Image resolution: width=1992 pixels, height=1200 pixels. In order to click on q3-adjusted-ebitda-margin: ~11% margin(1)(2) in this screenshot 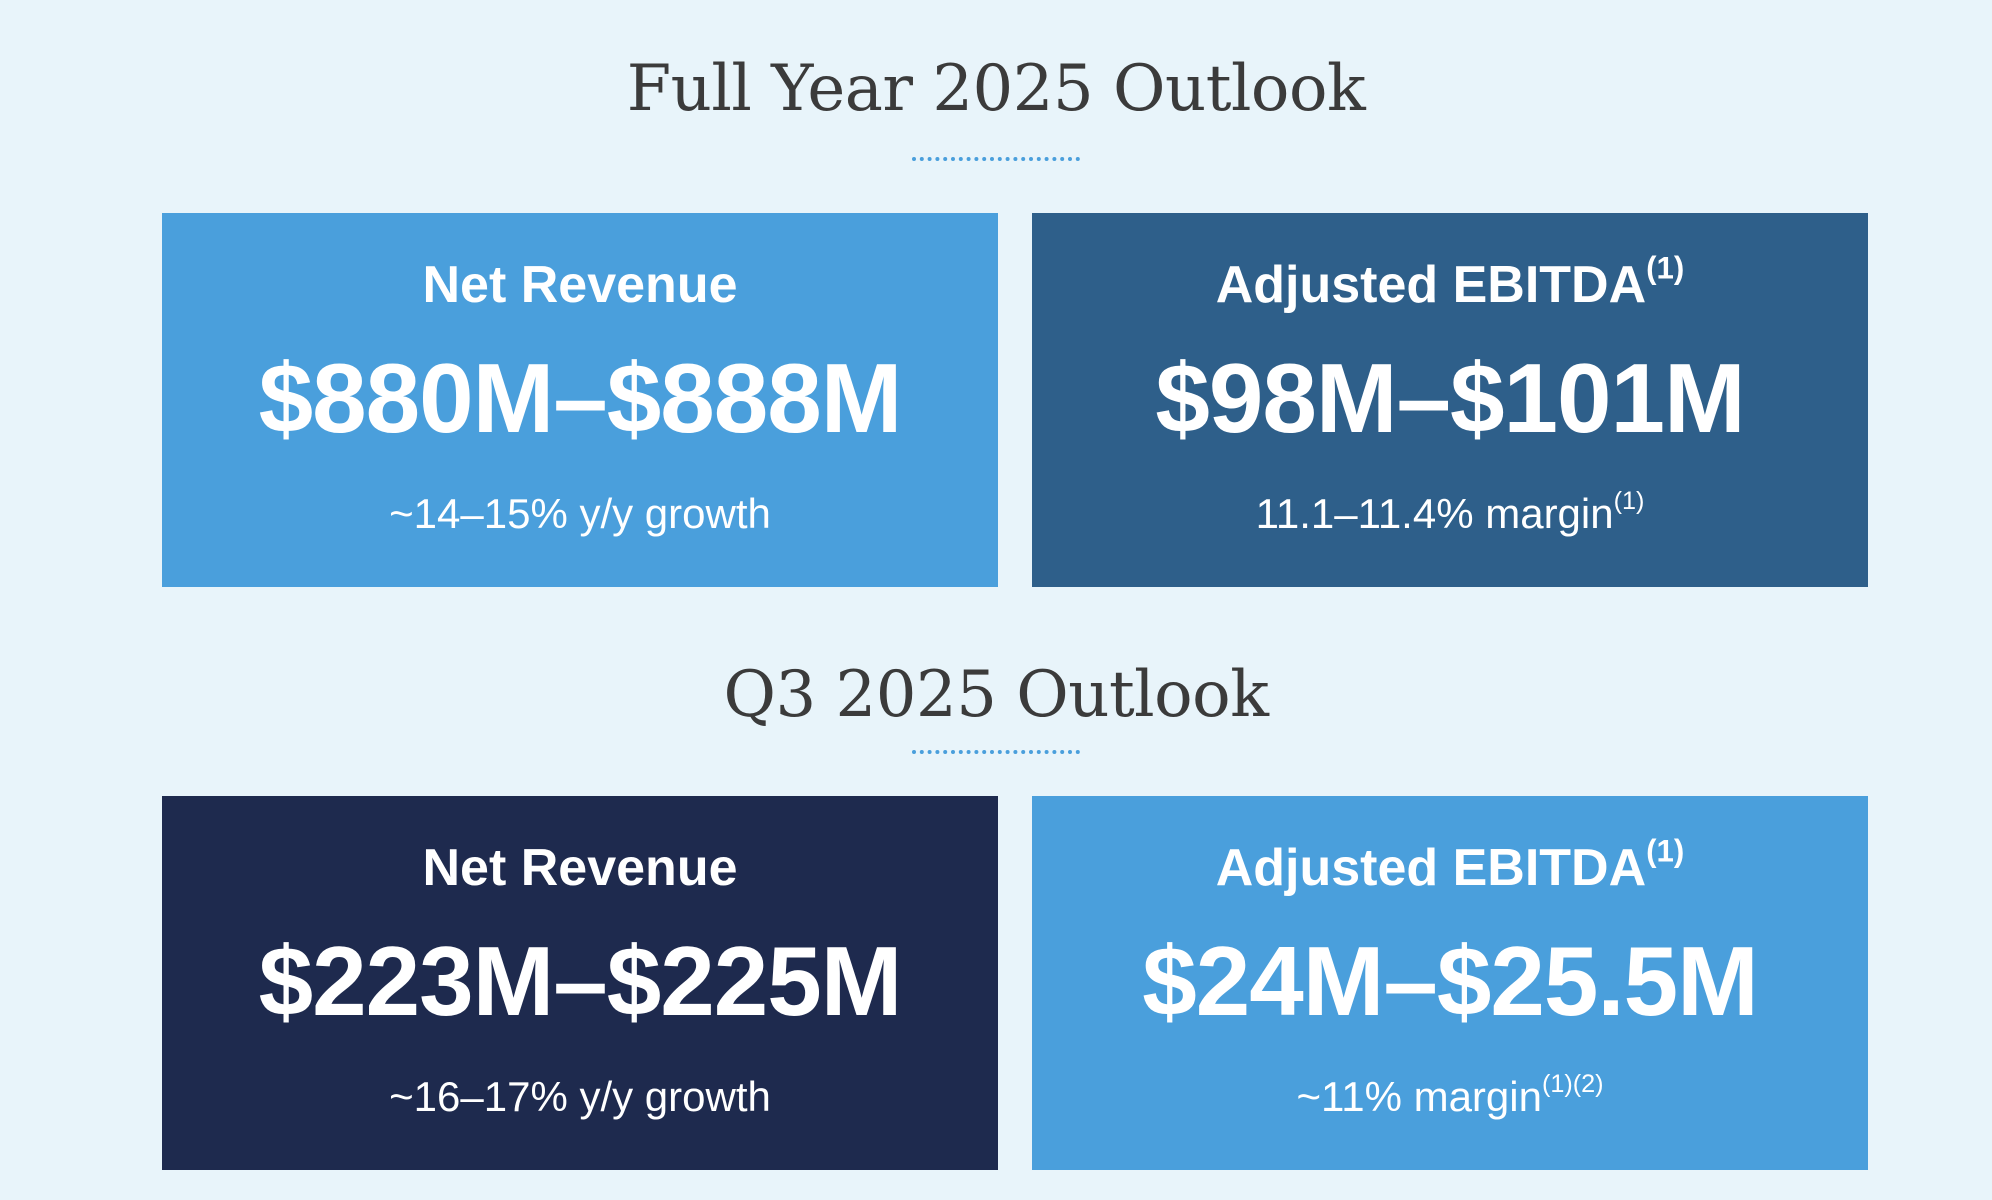, I will do `click(1450, 1097)`.